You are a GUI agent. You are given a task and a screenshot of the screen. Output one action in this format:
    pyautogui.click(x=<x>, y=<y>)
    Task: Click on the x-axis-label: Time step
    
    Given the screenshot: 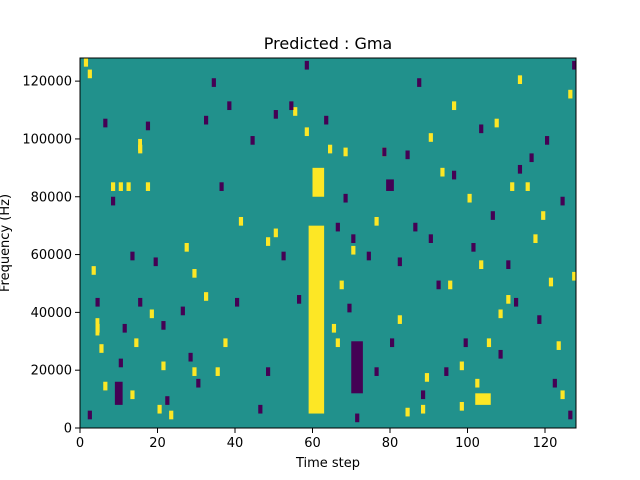 What is the action you would take?
    pyautogui.click(x=327, y=463)
    